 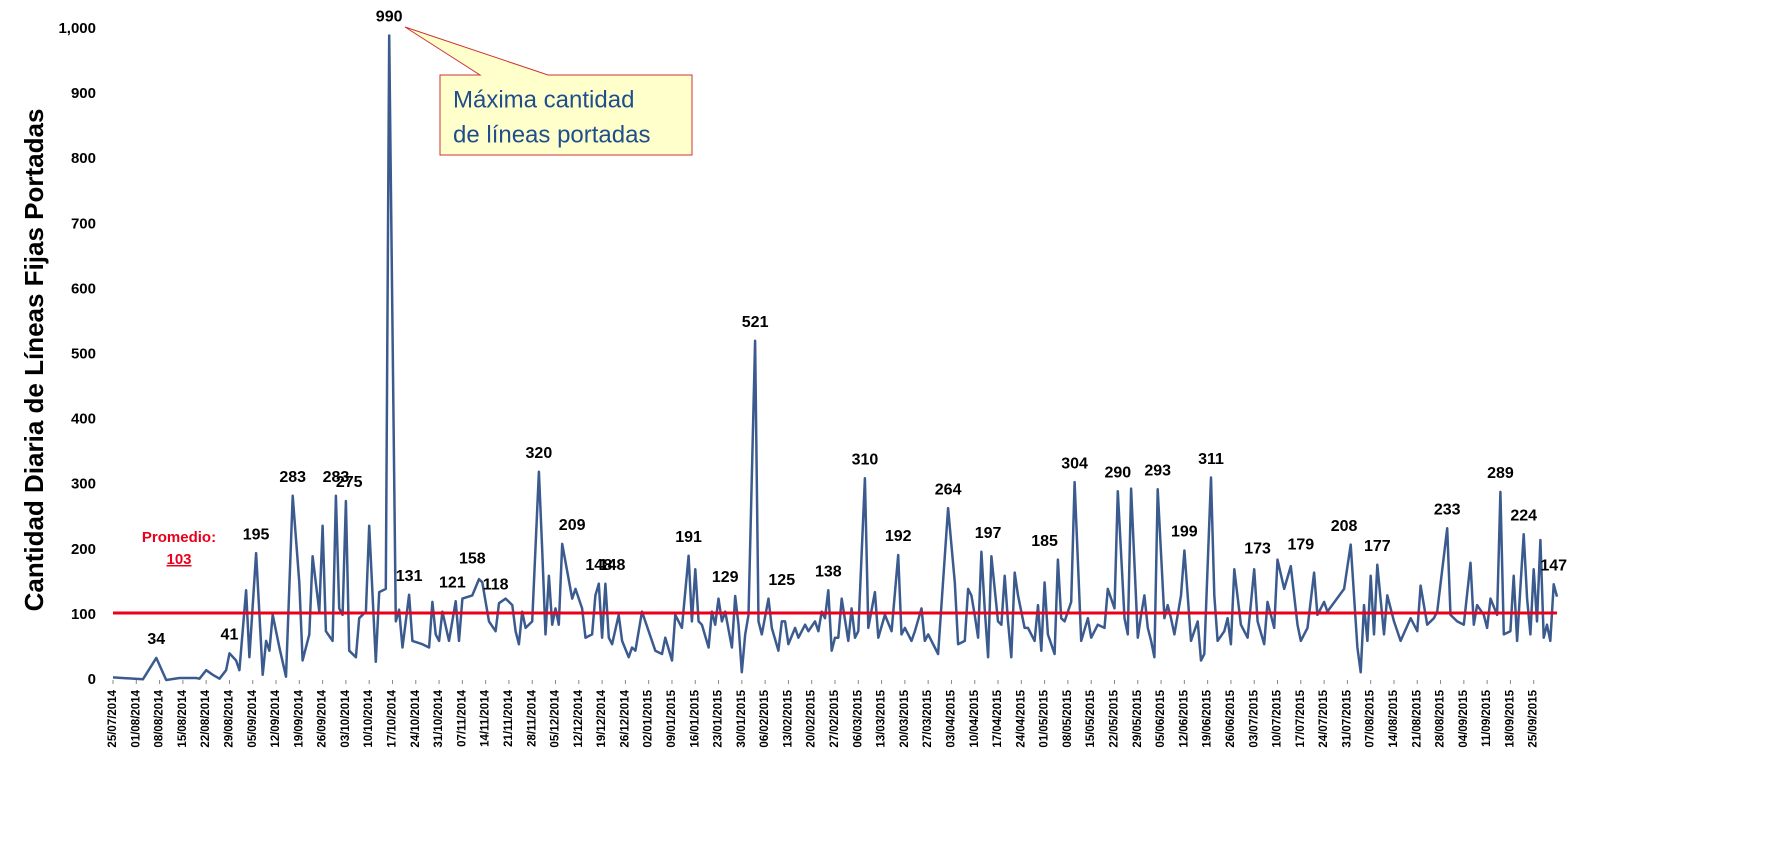 I want to click on x-tick-label: 20/03/2015, so click(x=905, y=718).